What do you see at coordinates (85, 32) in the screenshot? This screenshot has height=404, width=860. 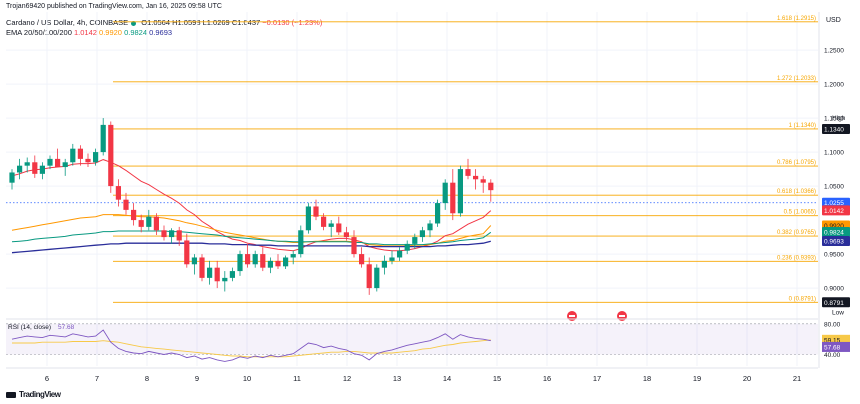 I see `ema20-legend-value: 1.0142` at bounding box center [85, 32].